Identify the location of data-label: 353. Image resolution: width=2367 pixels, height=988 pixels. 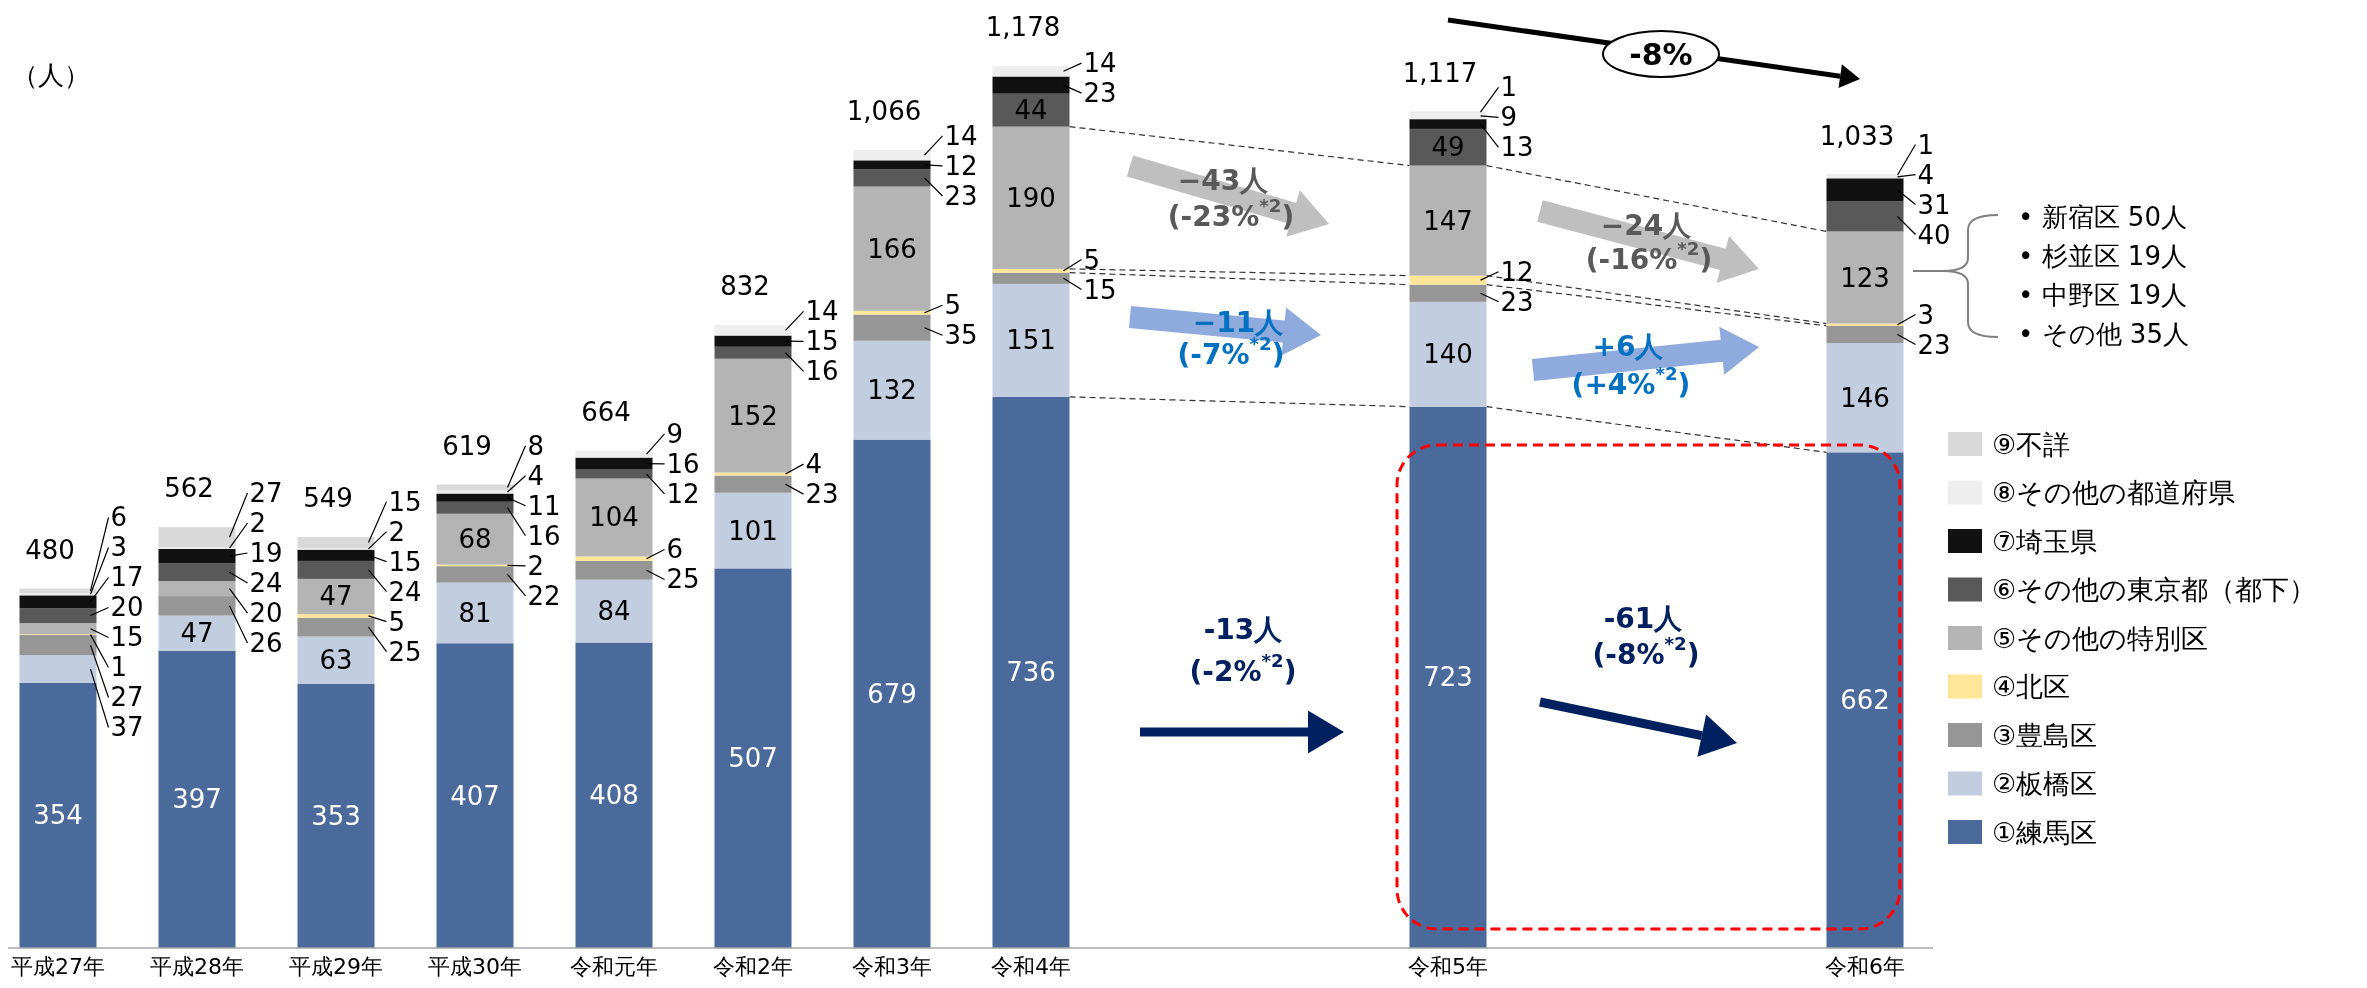
(336, 815).